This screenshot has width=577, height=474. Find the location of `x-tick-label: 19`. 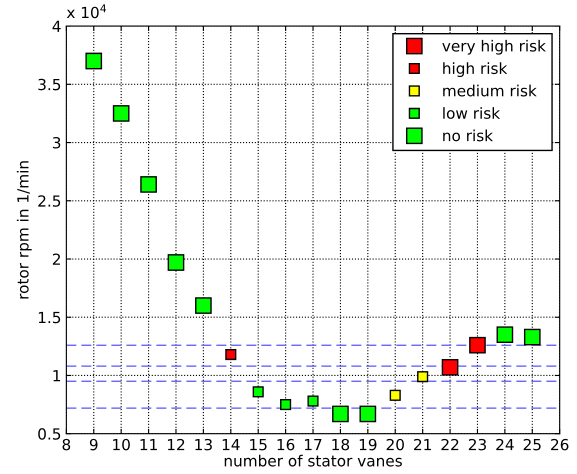

x-tick-label: 19 is located at coordinates (368, 444).